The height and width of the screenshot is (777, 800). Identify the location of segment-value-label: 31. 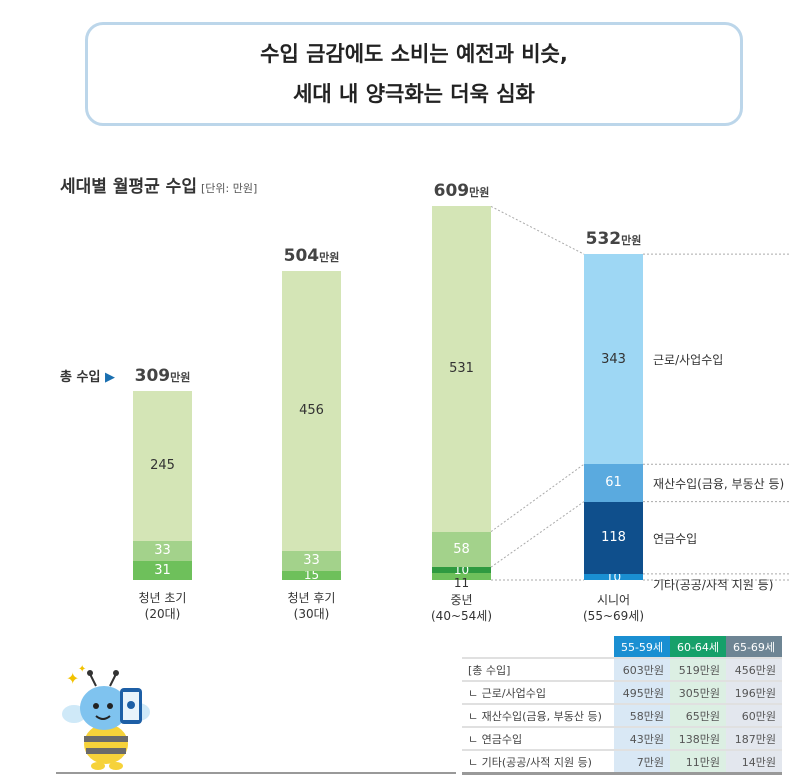
(162, 570).